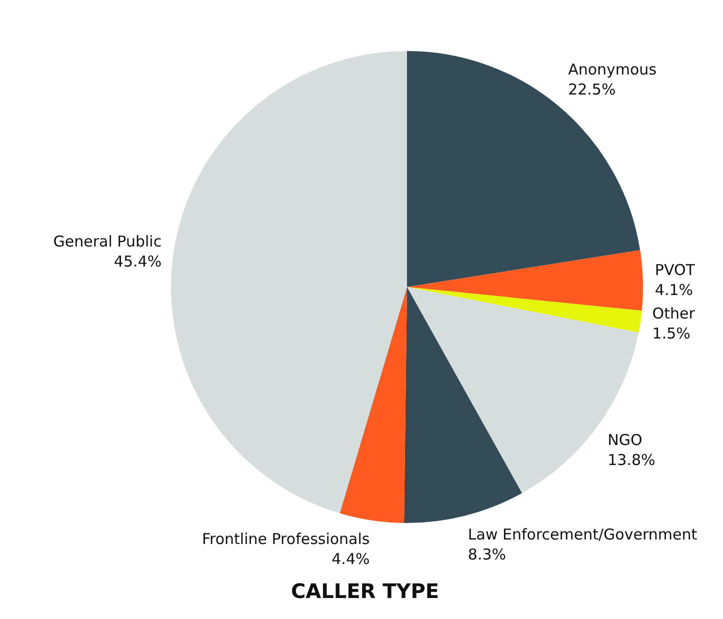  What do you see at coordinates (671, 333) in the screenshot?
I see `data-label: 1.5%` at bounding box center [671, 333].